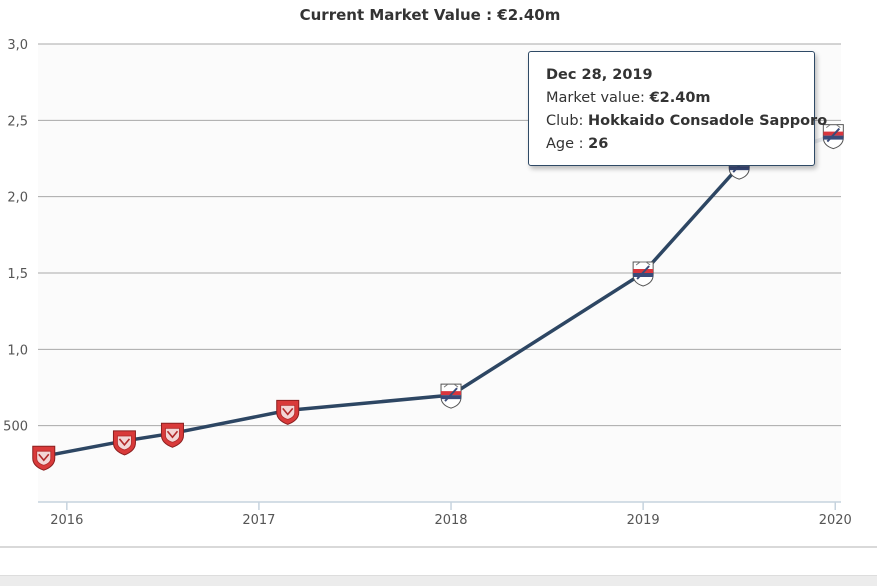 The width and height of the screenshot is (877, 586). I want to click on y-tick-label: 1,0, so click(17, 350).